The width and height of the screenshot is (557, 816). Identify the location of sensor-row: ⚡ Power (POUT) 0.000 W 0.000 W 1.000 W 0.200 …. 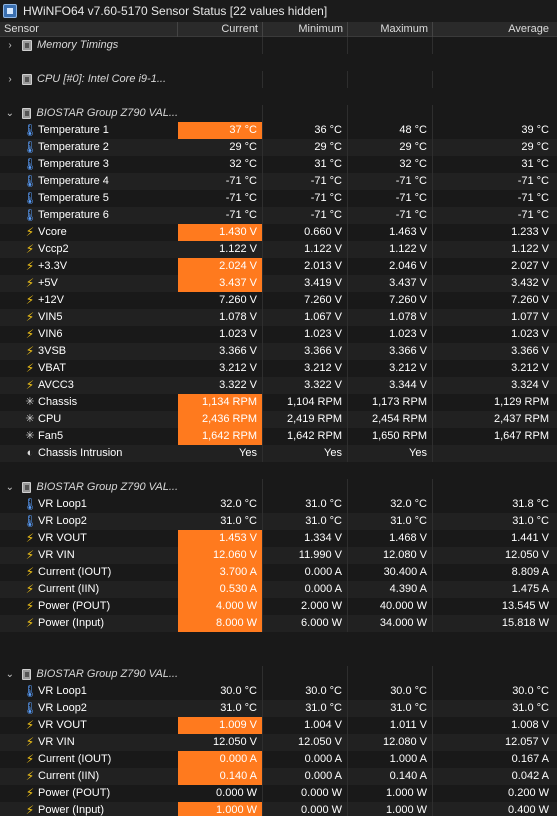
(278, 793).